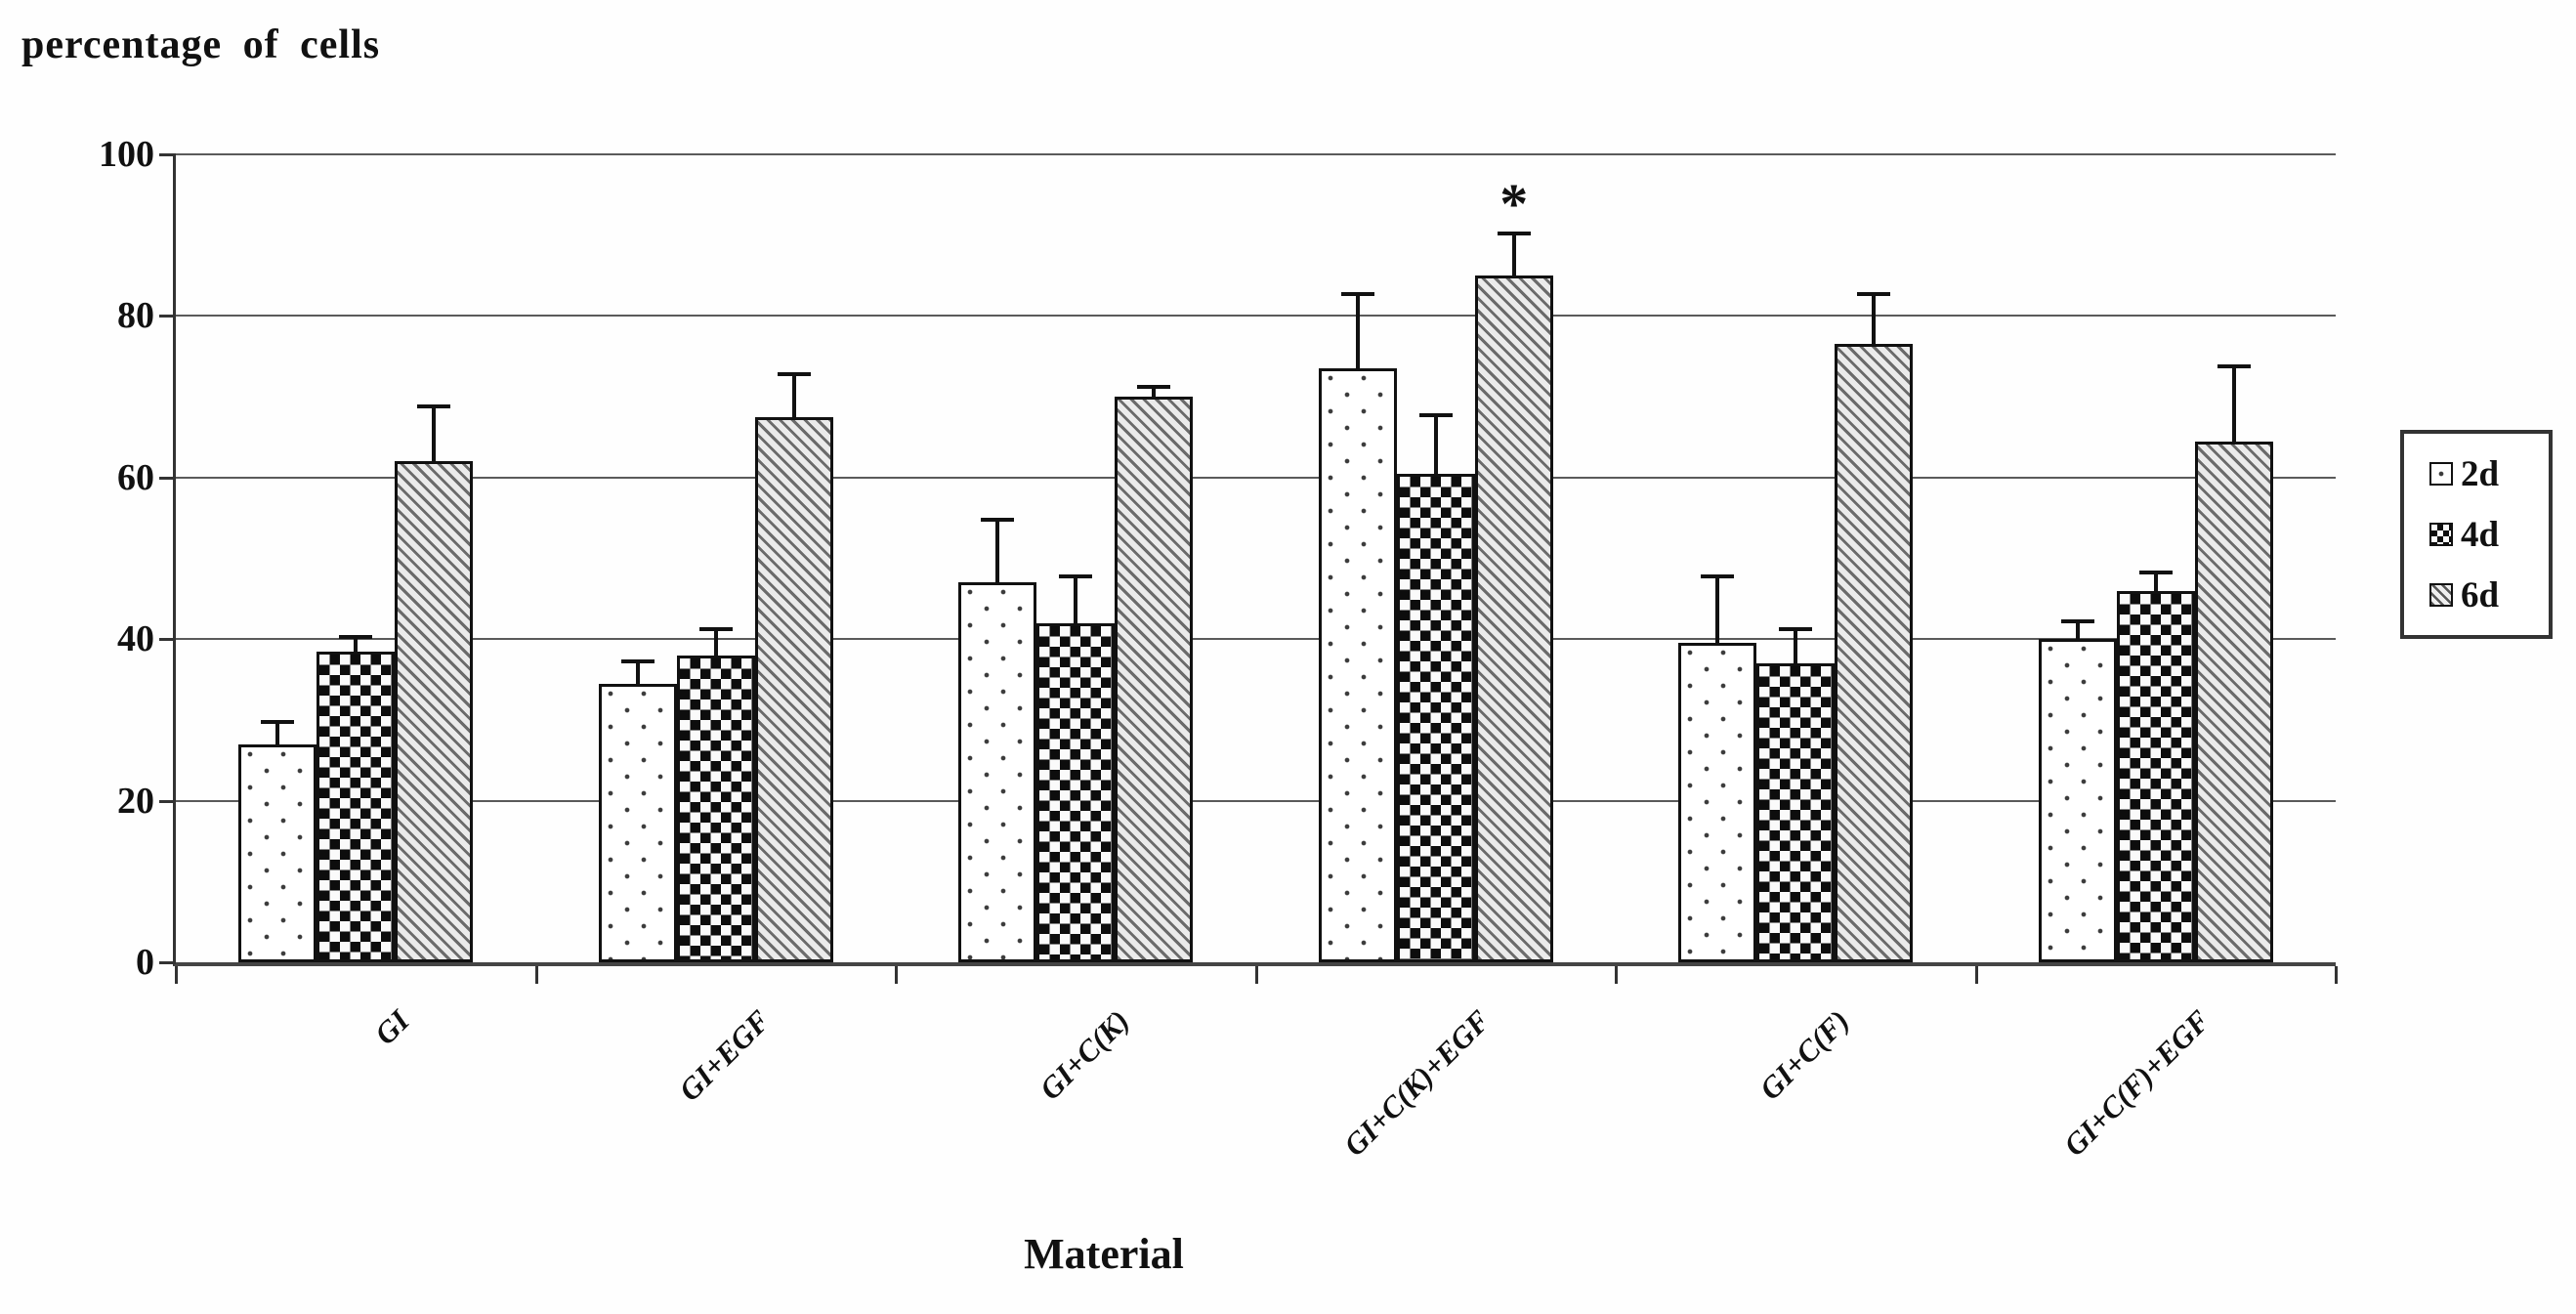 The width and height of the screenshot is (2576, 1314). Describe the element at coordinates (1514, 203) in the screenshot. I see `significance-asterisk: *` at that location.